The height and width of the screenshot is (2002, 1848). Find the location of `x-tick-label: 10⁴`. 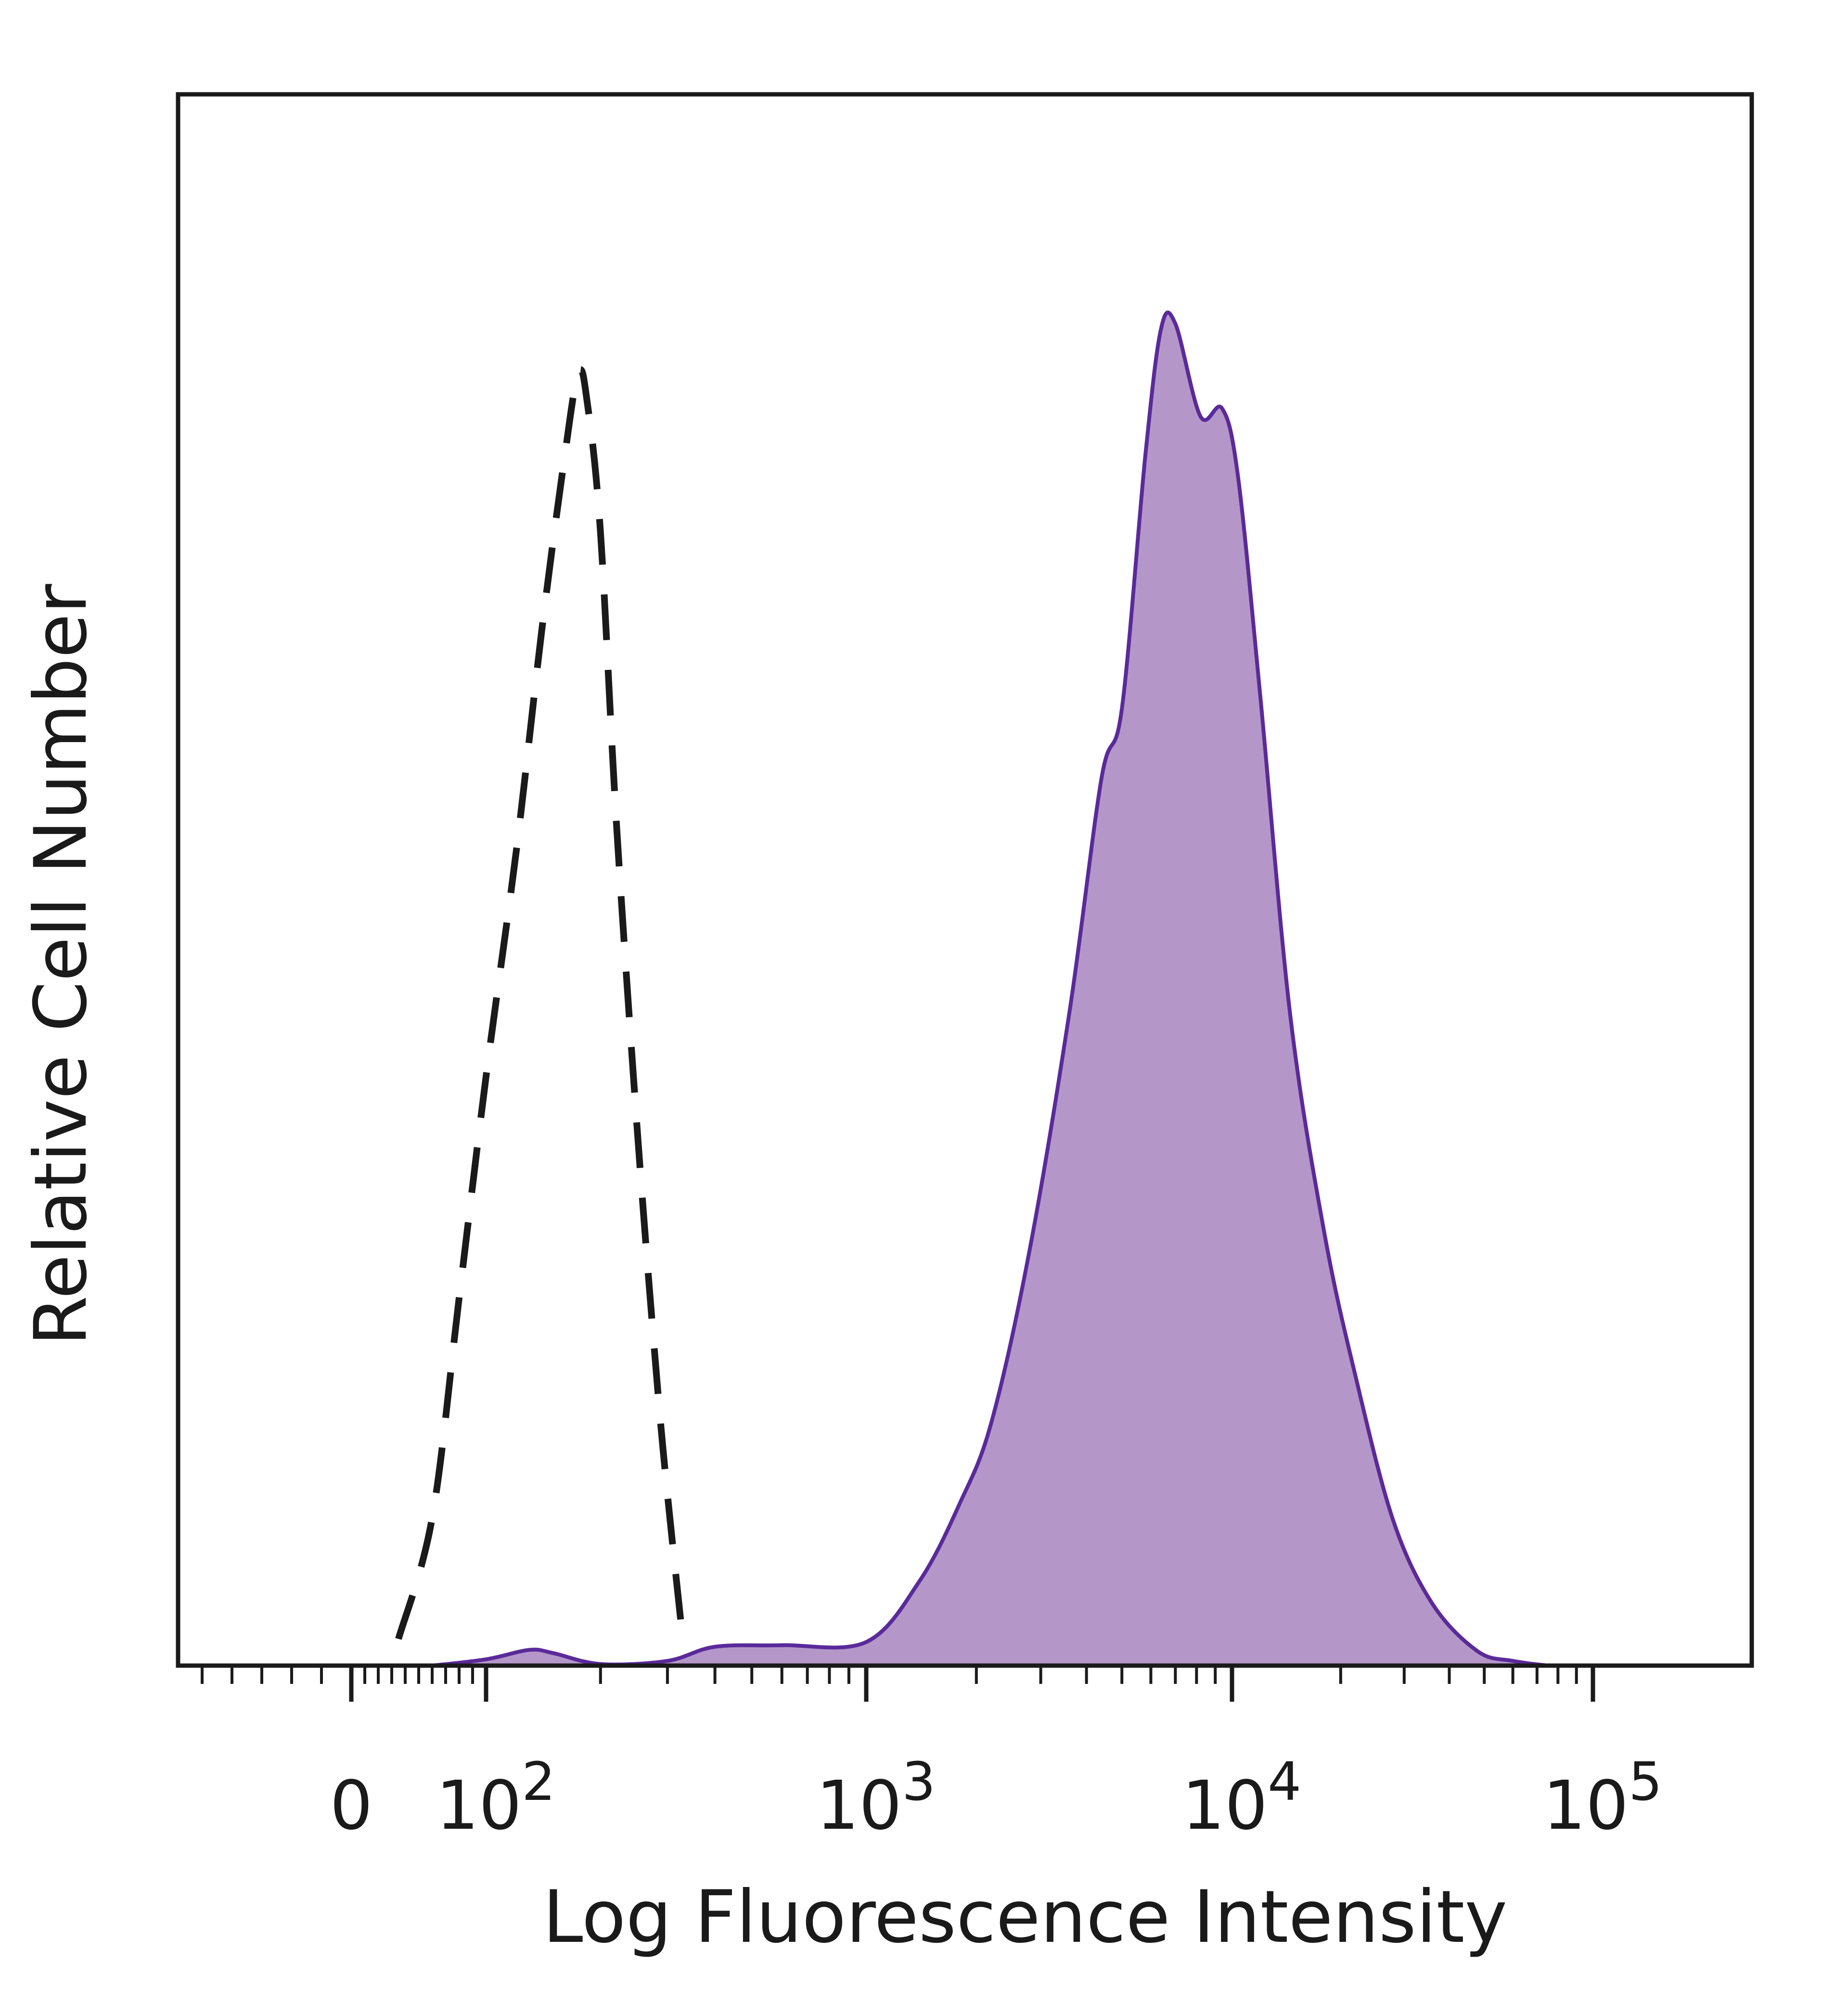

x-tick-label: 10⁴ is located at coordinates (1241, 1798).